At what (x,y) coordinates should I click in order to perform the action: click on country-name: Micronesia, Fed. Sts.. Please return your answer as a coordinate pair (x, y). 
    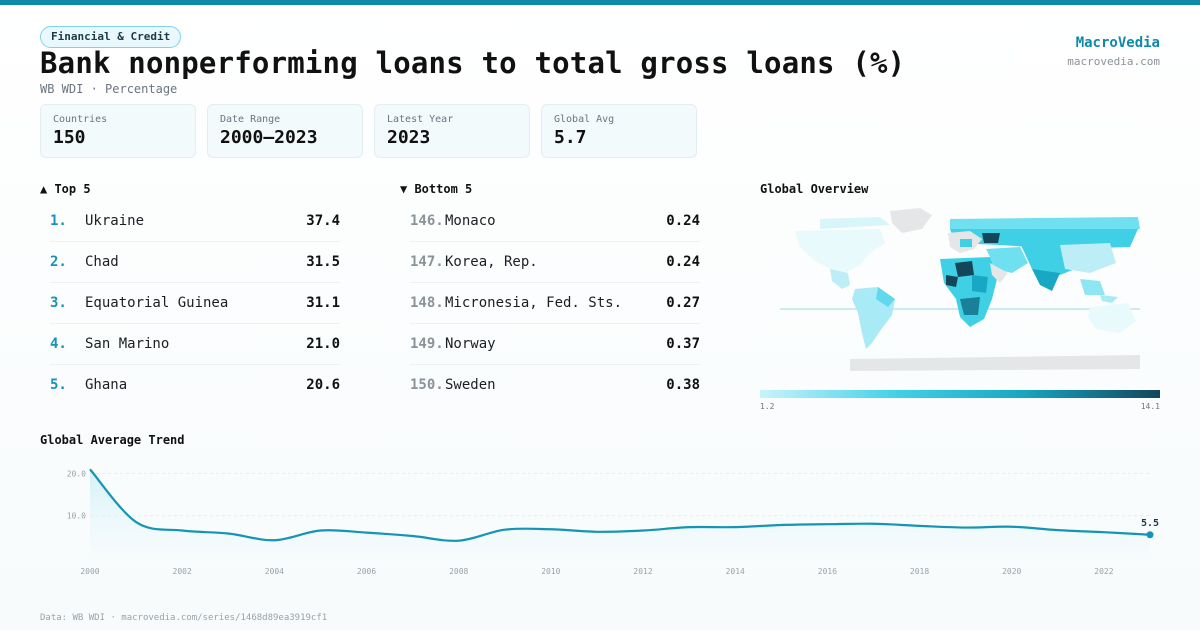
    Looking at the image, I should click on (534, 303).